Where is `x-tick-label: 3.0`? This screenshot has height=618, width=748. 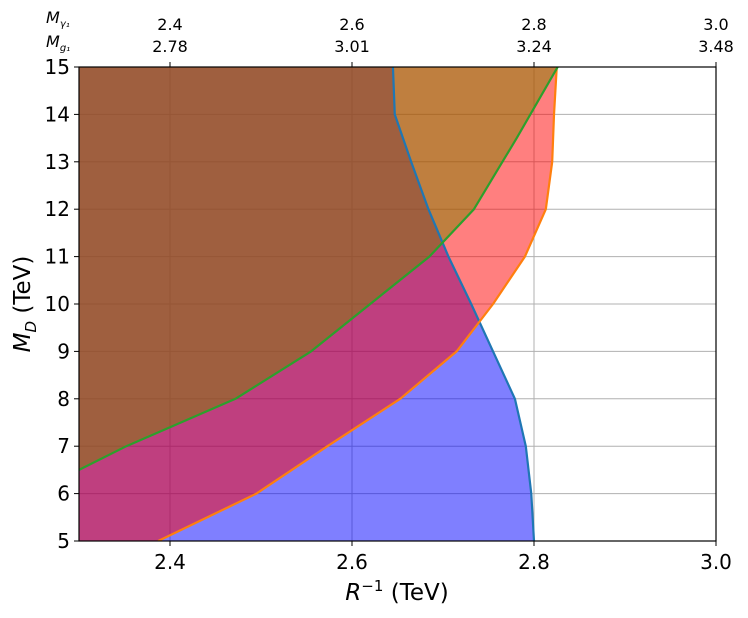
x-tick-label: 3.0 is located at coordinates (716, 562).